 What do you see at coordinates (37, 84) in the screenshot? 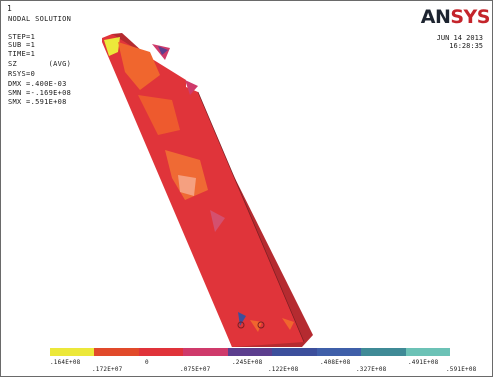
I see `info-dmx: DMX =.400E-03` at bounding box center [37, 84].